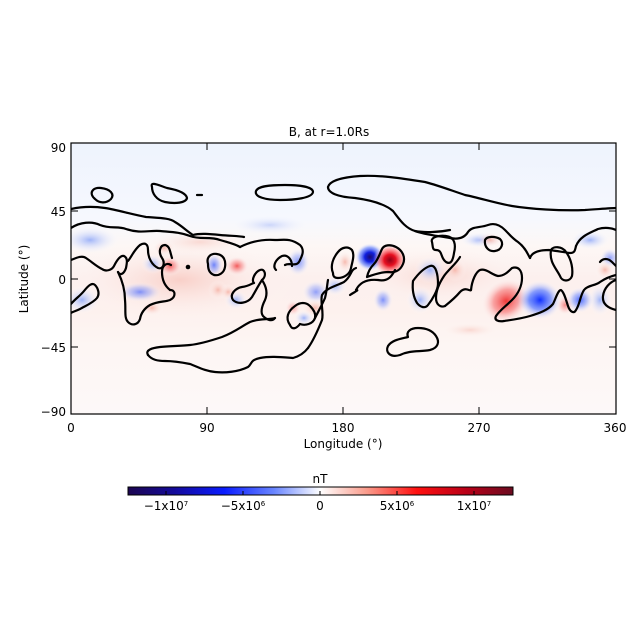 This screenshot has width=640, height=640. I want to click on y-axis-label: Latitude (°), so click(24, 279).